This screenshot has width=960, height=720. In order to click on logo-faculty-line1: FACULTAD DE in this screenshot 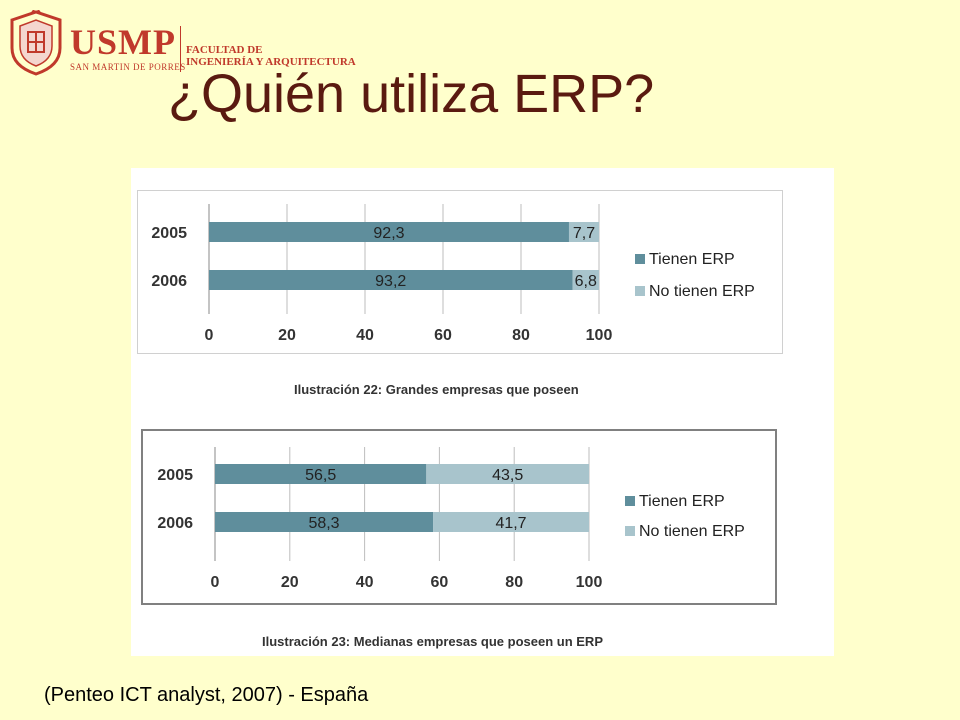, I will do `click(224, 50)`.